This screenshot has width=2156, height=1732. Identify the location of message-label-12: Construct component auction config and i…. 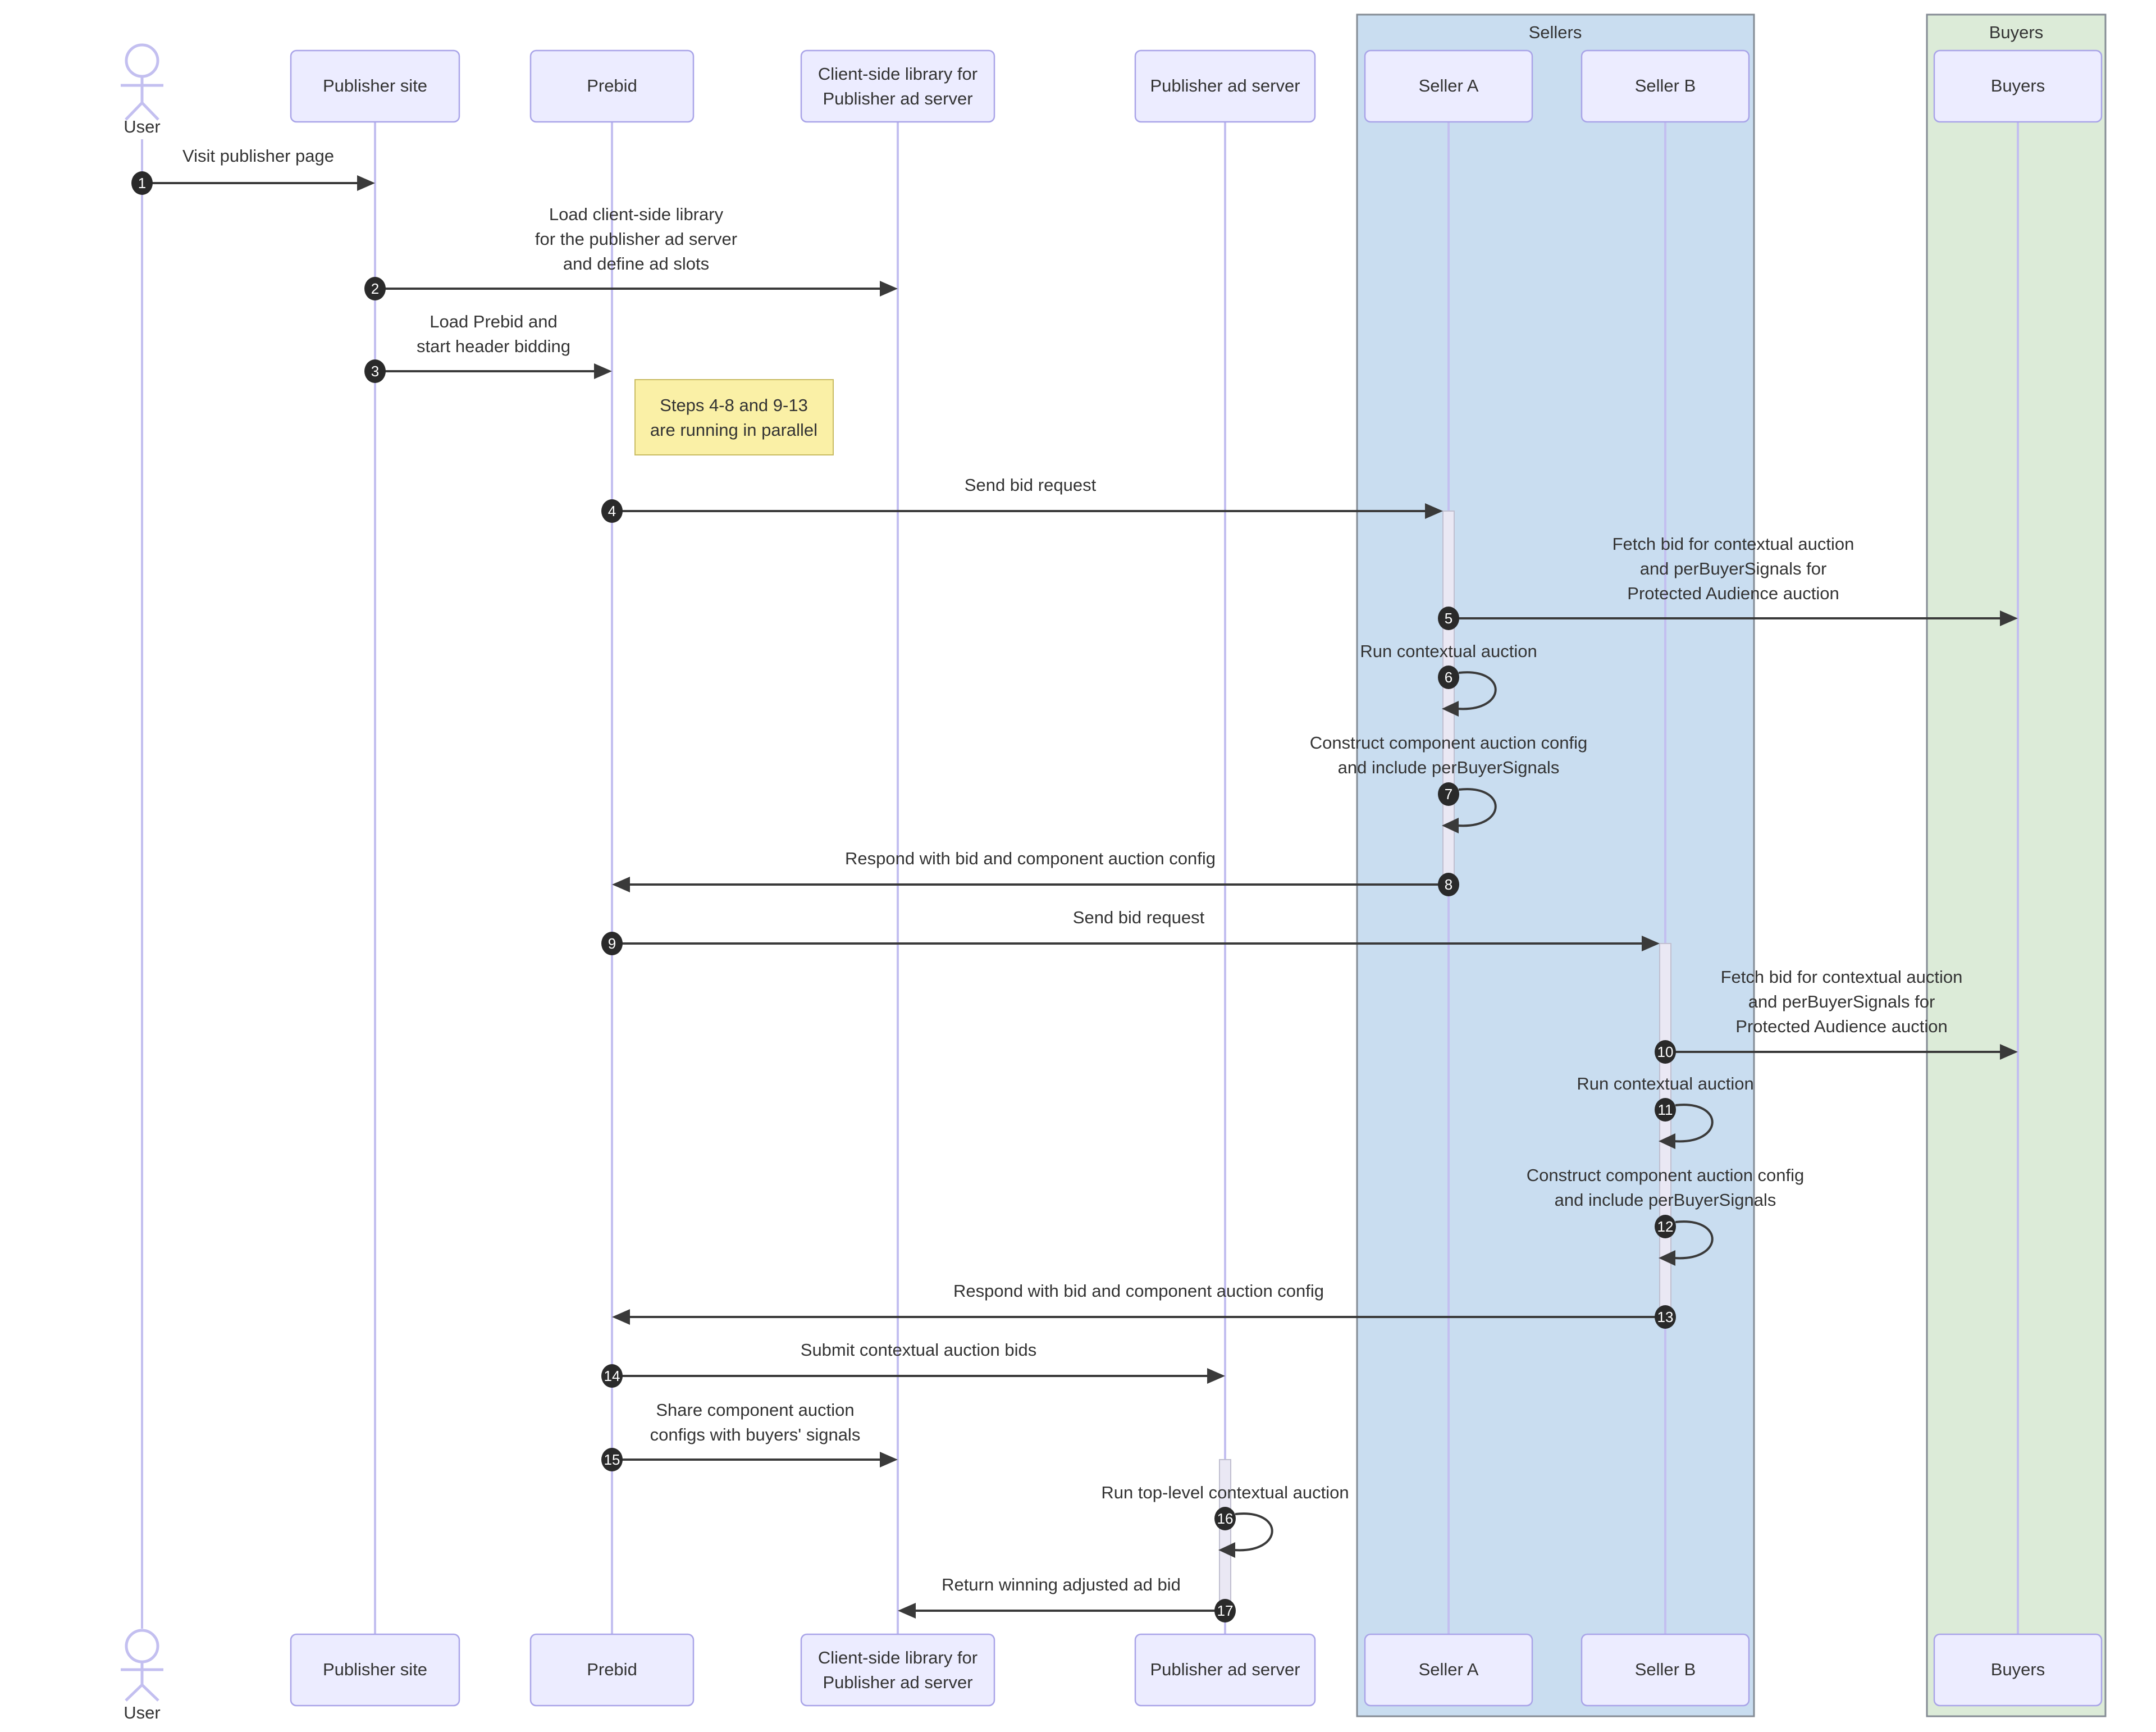
(1666, 1188).